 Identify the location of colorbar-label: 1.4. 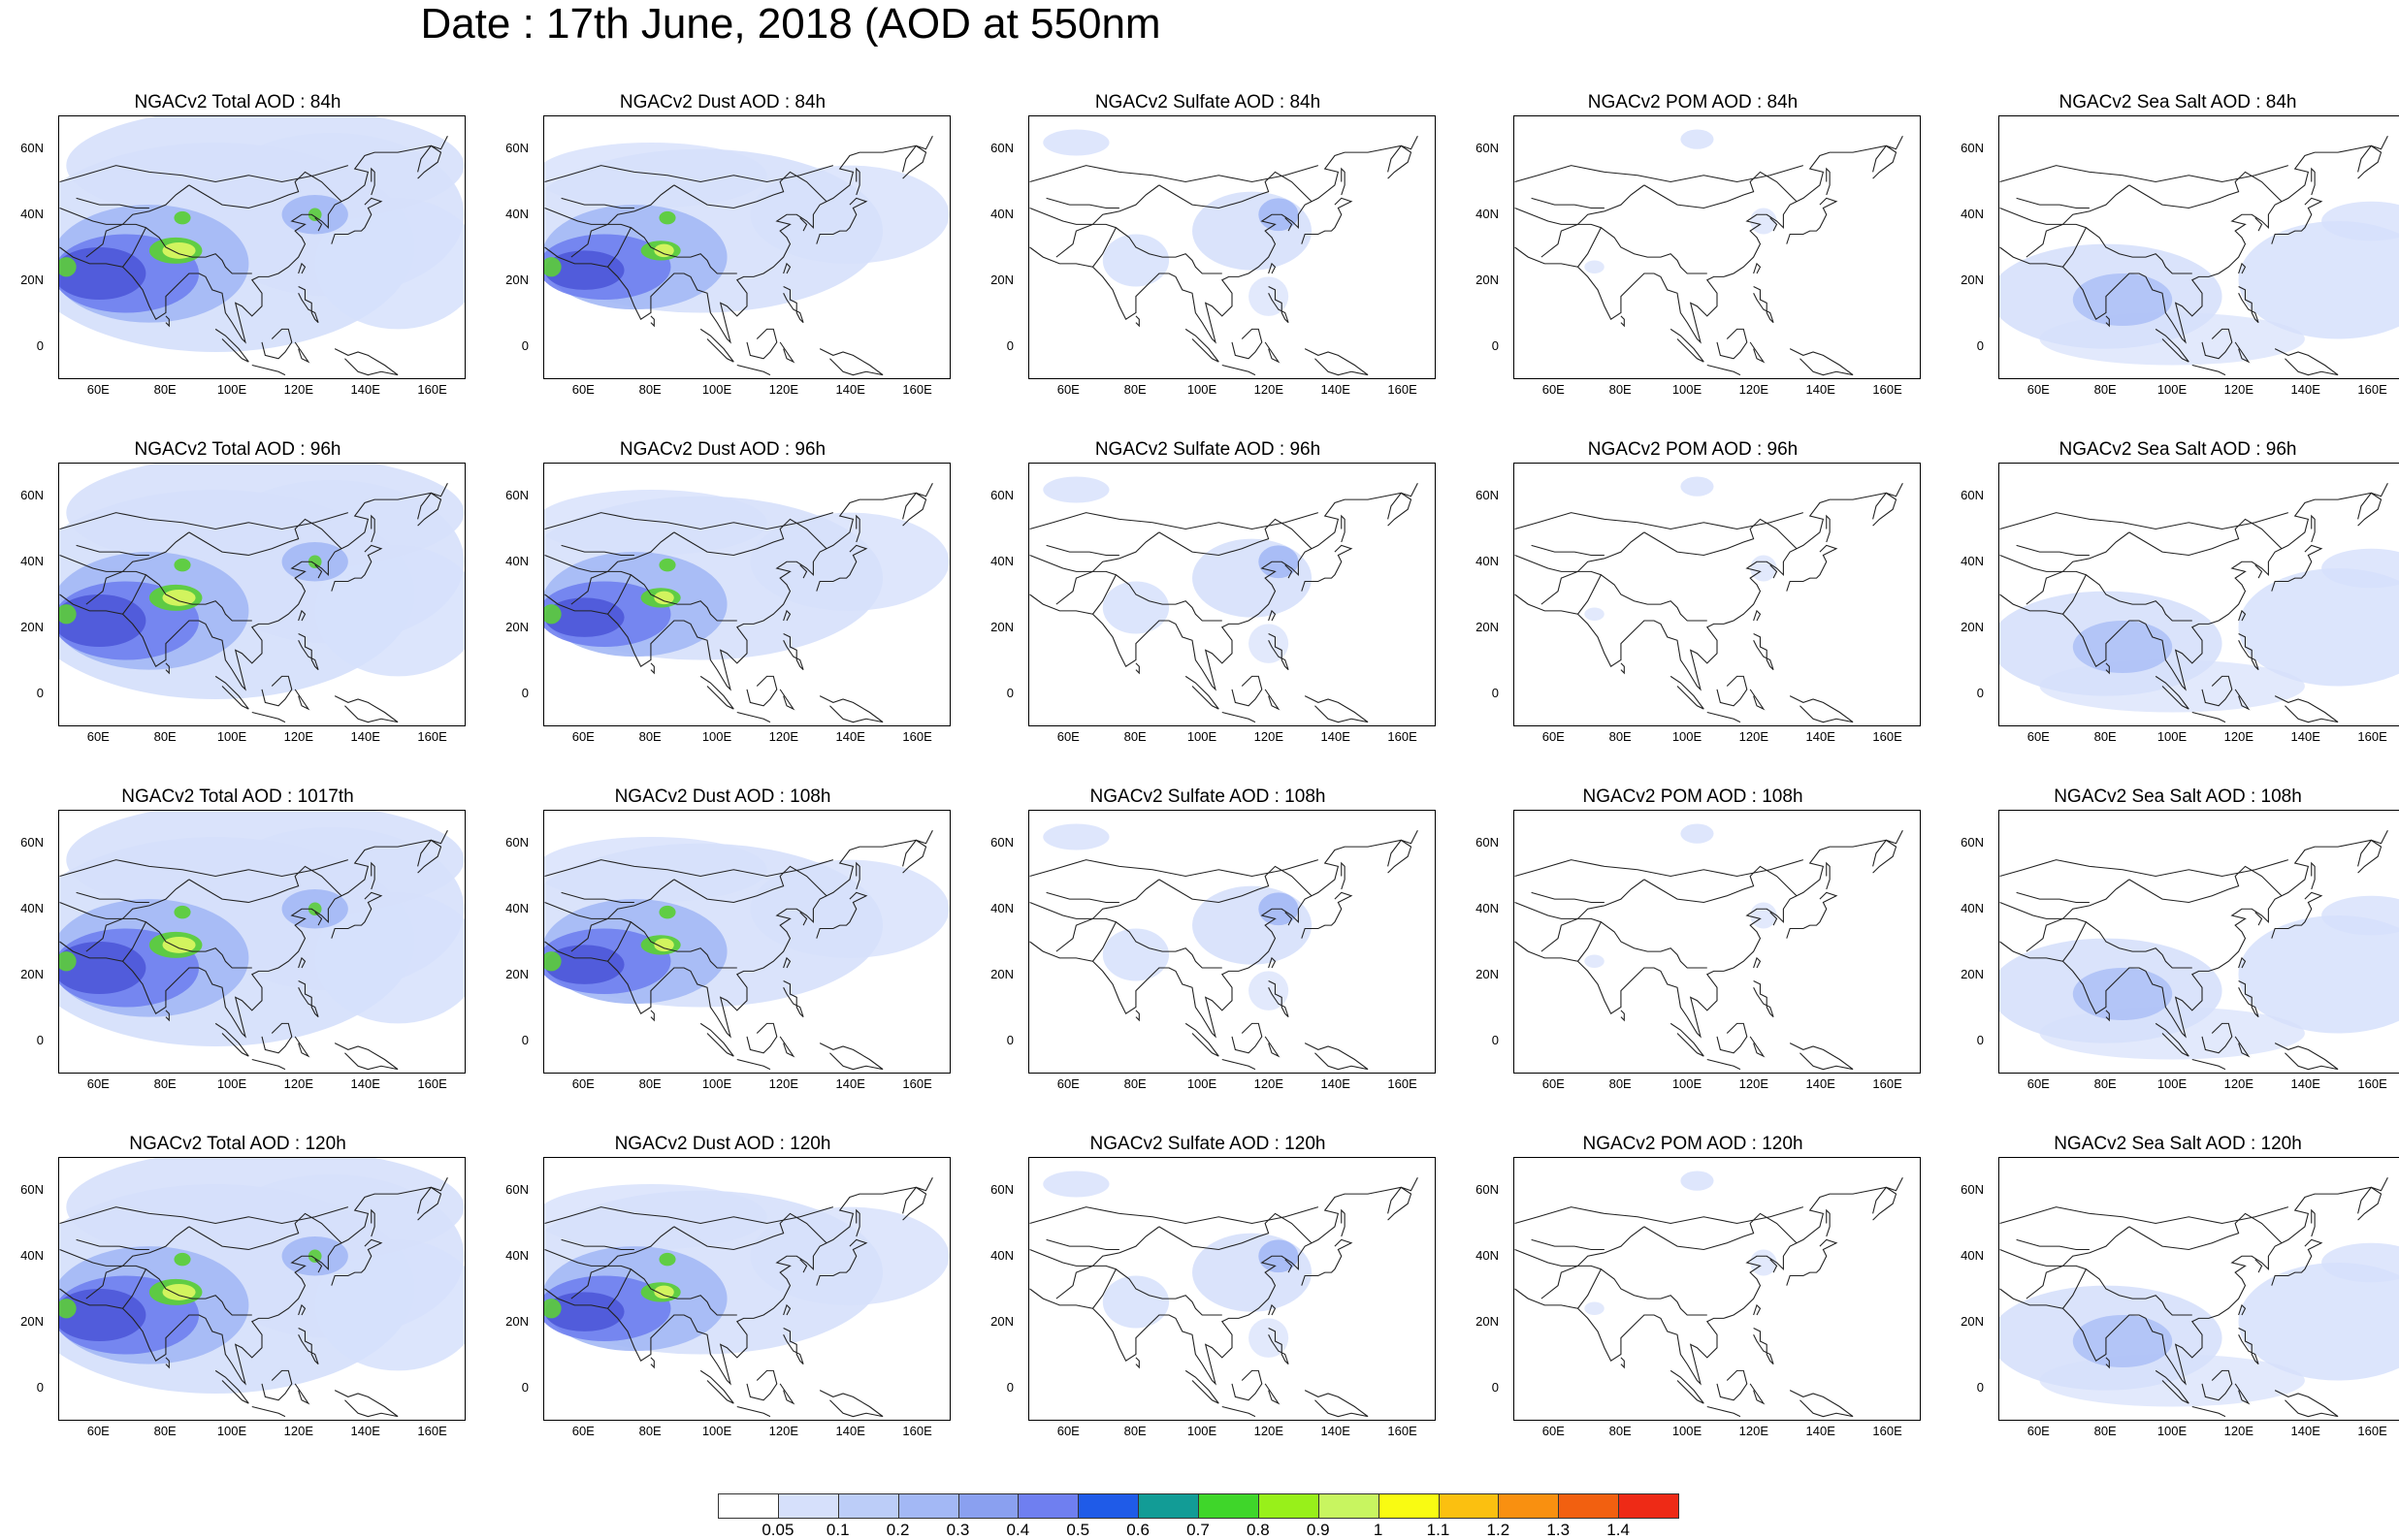
(1618, 1530).